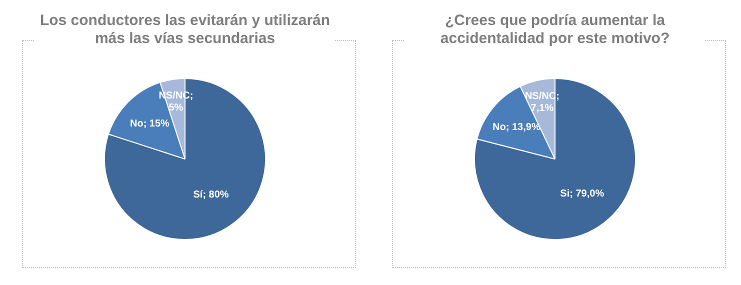  Describe the element at coordinates (516, 128) in the screenshot. I see `slice-label: No; 13,9%` at that location.